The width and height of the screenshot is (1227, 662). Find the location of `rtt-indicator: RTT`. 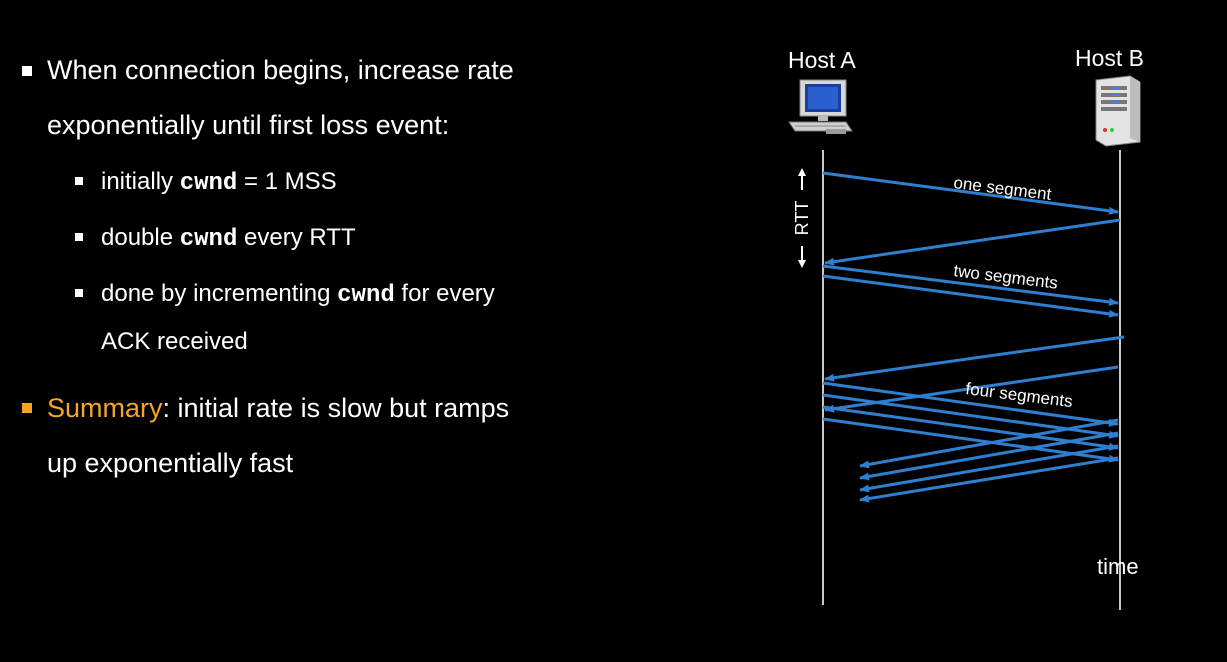

rtt-indicator: RTT is located at coordinates (802, 218).